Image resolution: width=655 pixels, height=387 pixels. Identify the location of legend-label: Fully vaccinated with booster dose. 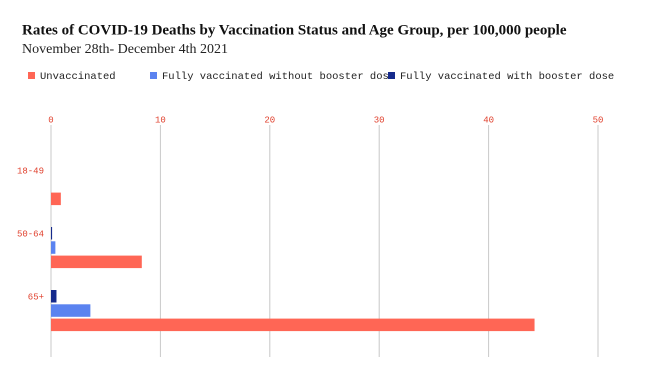
(507, 77).